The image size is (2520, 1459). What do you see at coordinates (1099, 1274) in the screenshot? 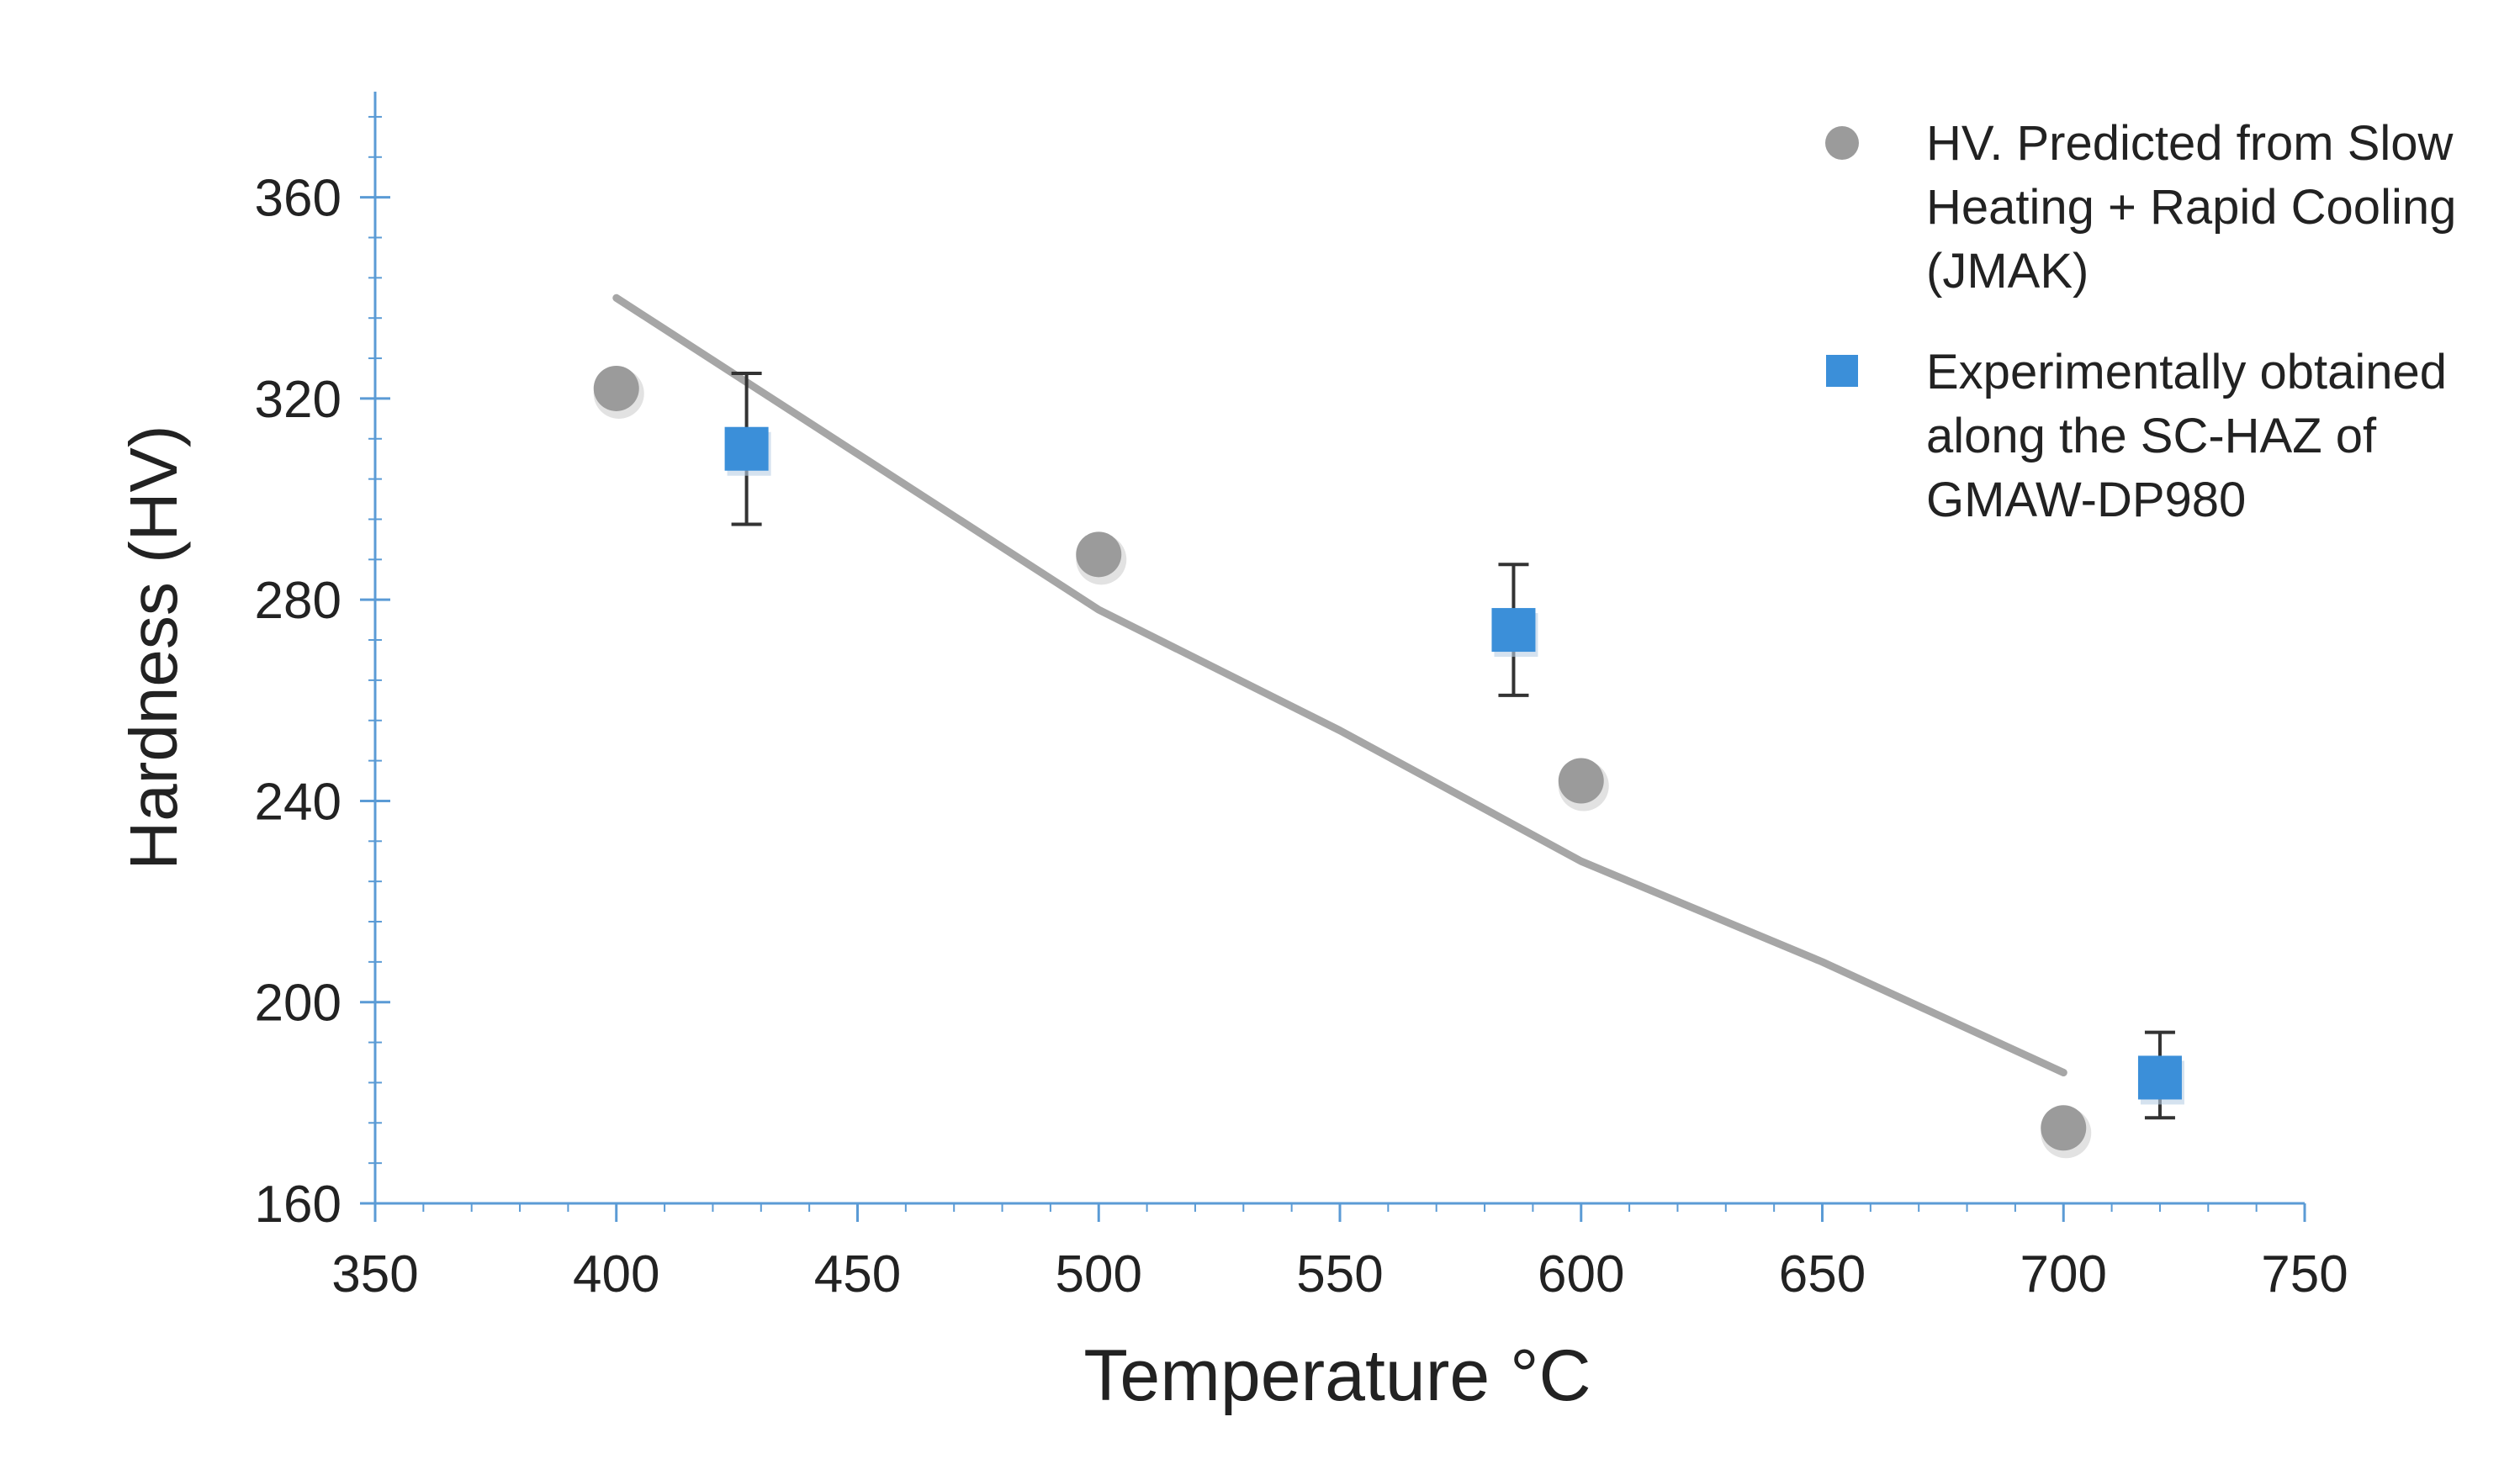
I see `x-tick-label: 500` at bounding box center [1099, 1274].